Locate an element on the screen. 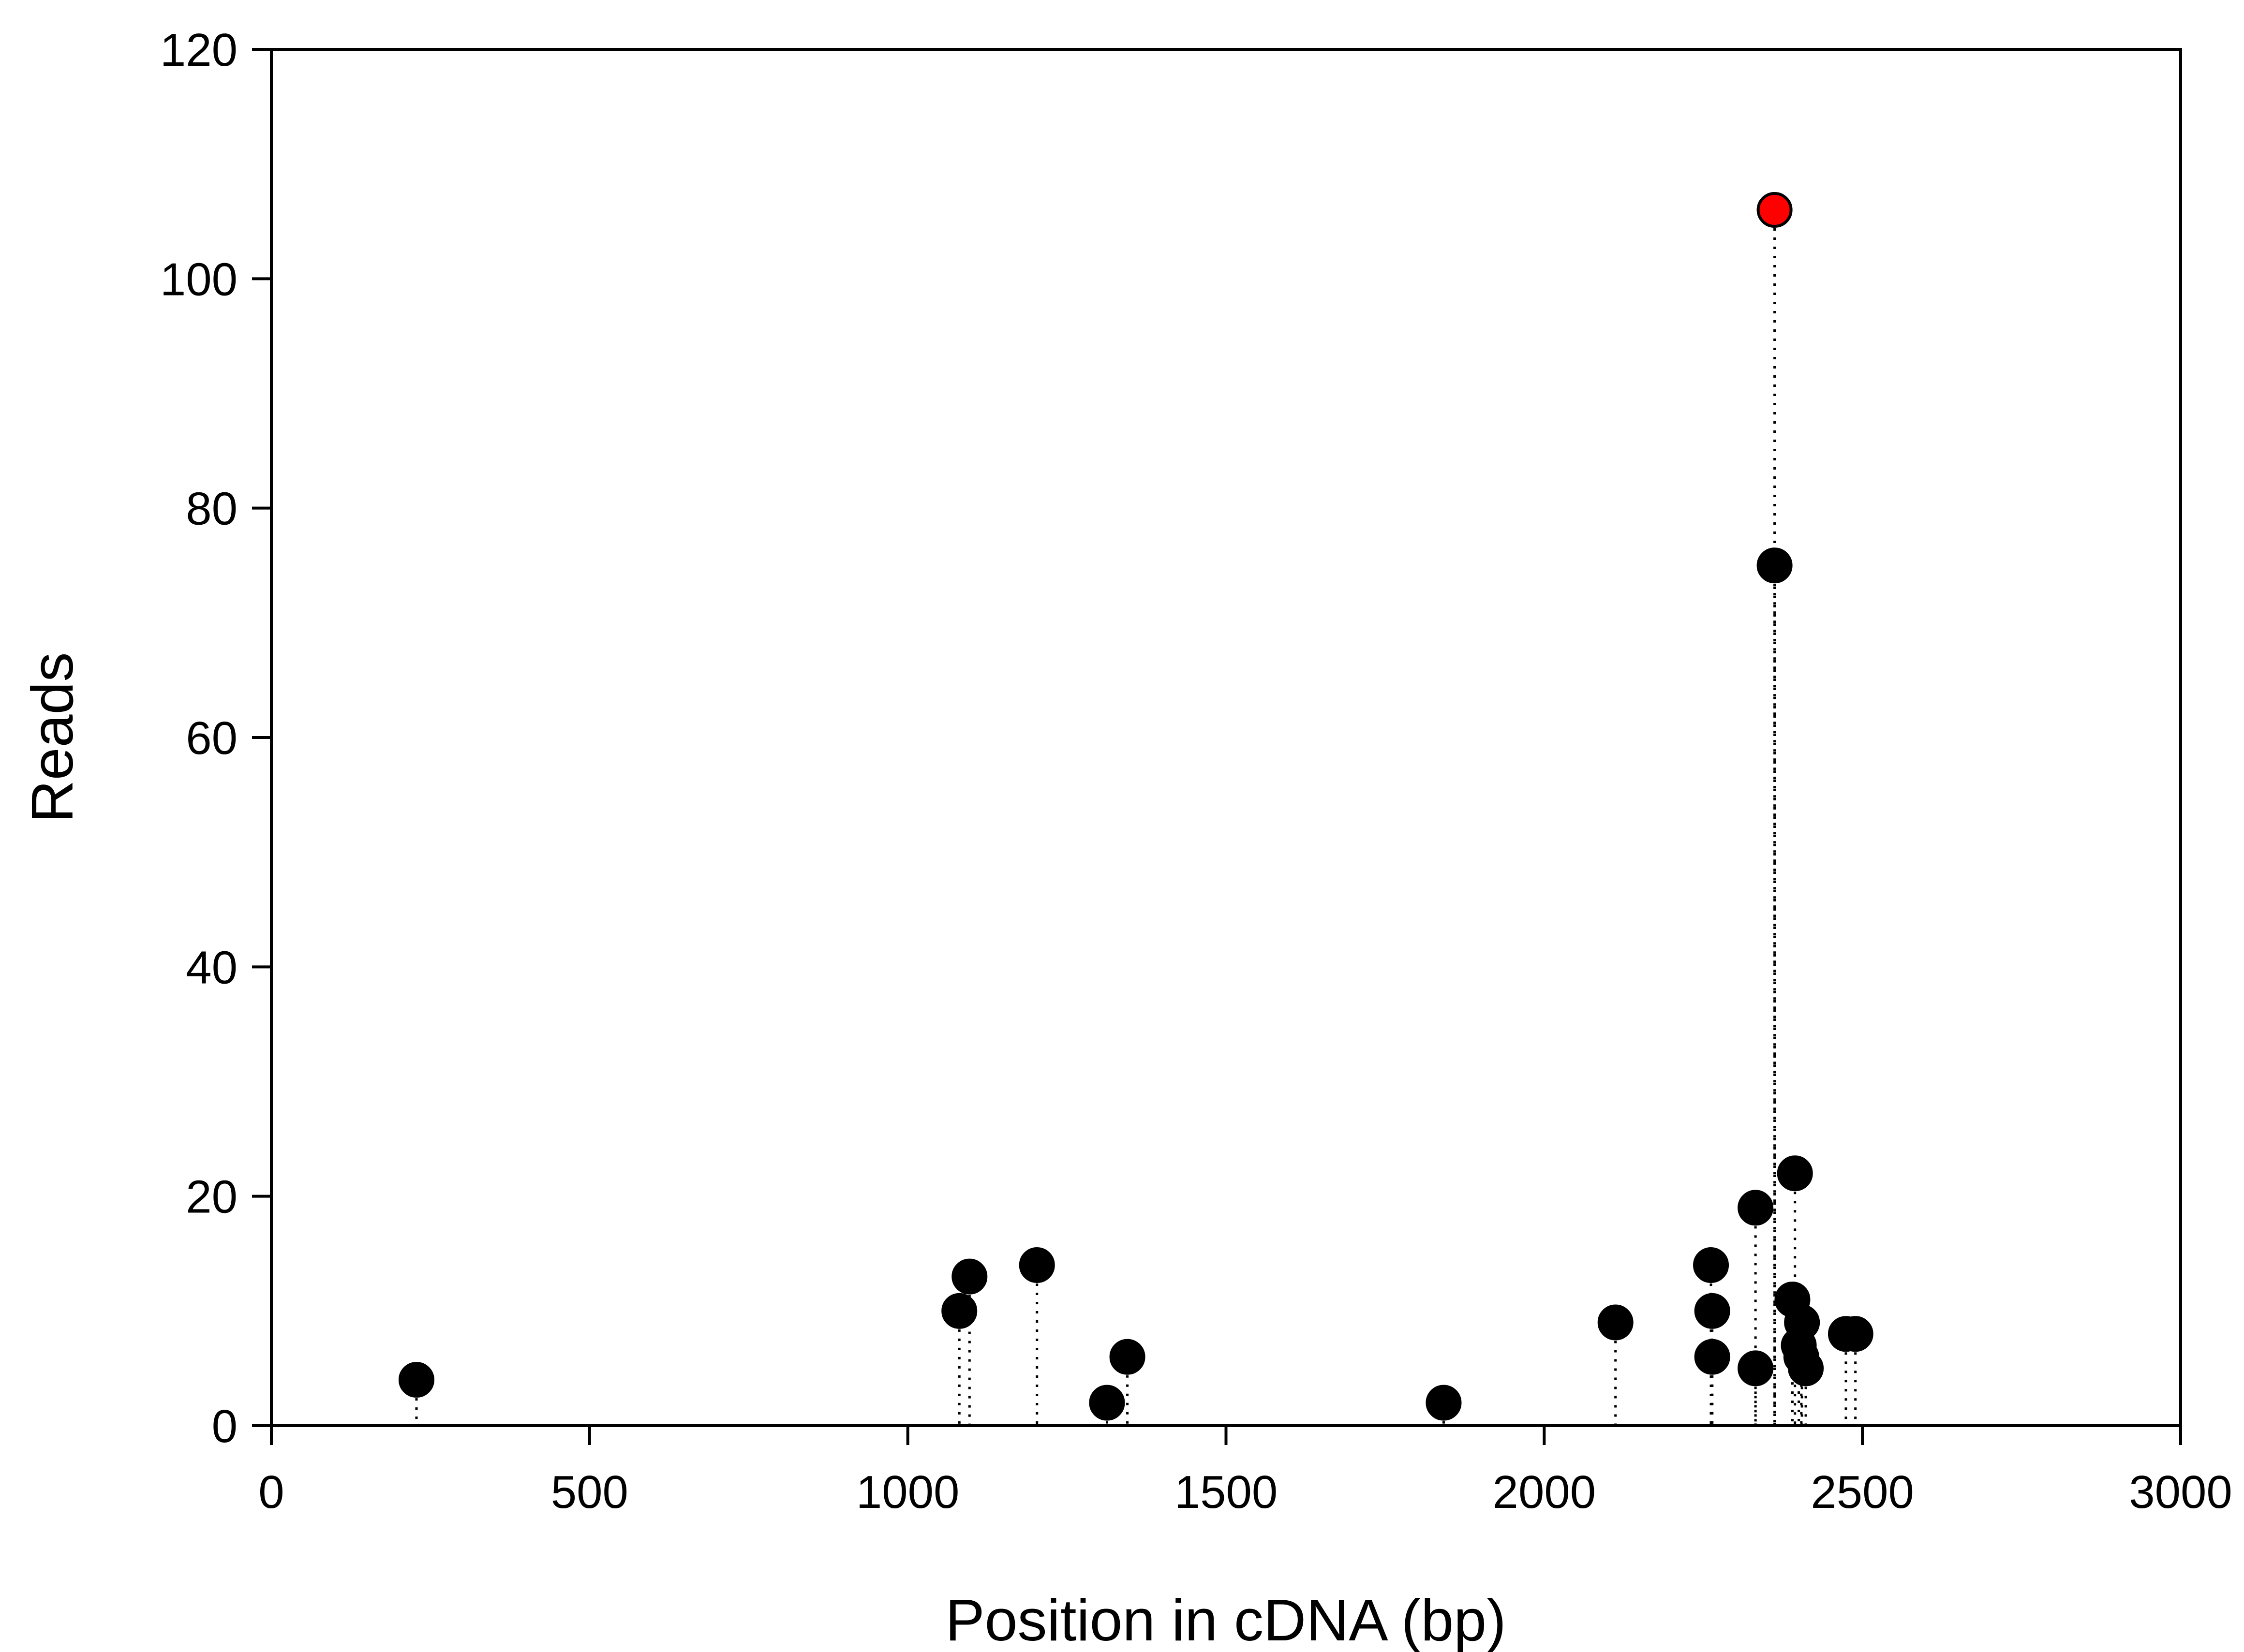 The height and width of the screenshot is (1652, 2244). x-tick-label: 0 is located at coordinates (271, 1492).